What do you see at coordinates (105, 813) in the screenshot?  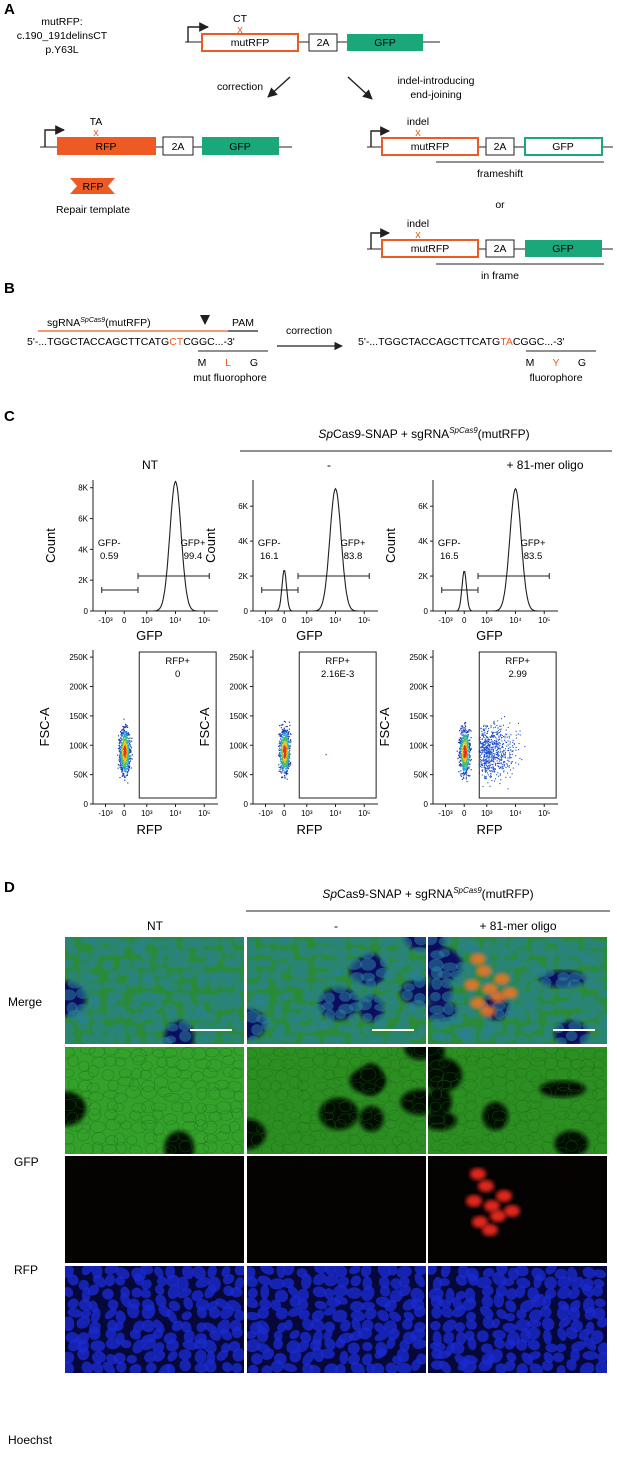 I see `x-tick-label: -10³` at bounding box center [105, 813].